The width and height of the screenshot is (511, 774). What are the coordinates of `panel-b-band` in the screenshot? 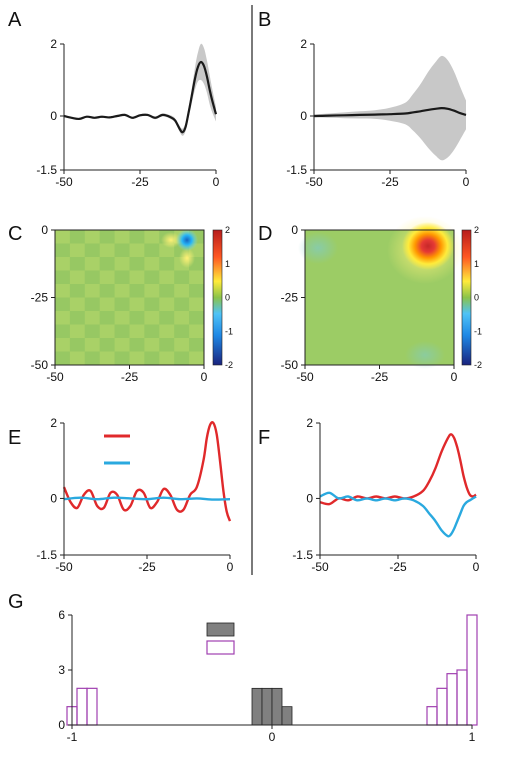 It's located at (390, 108).